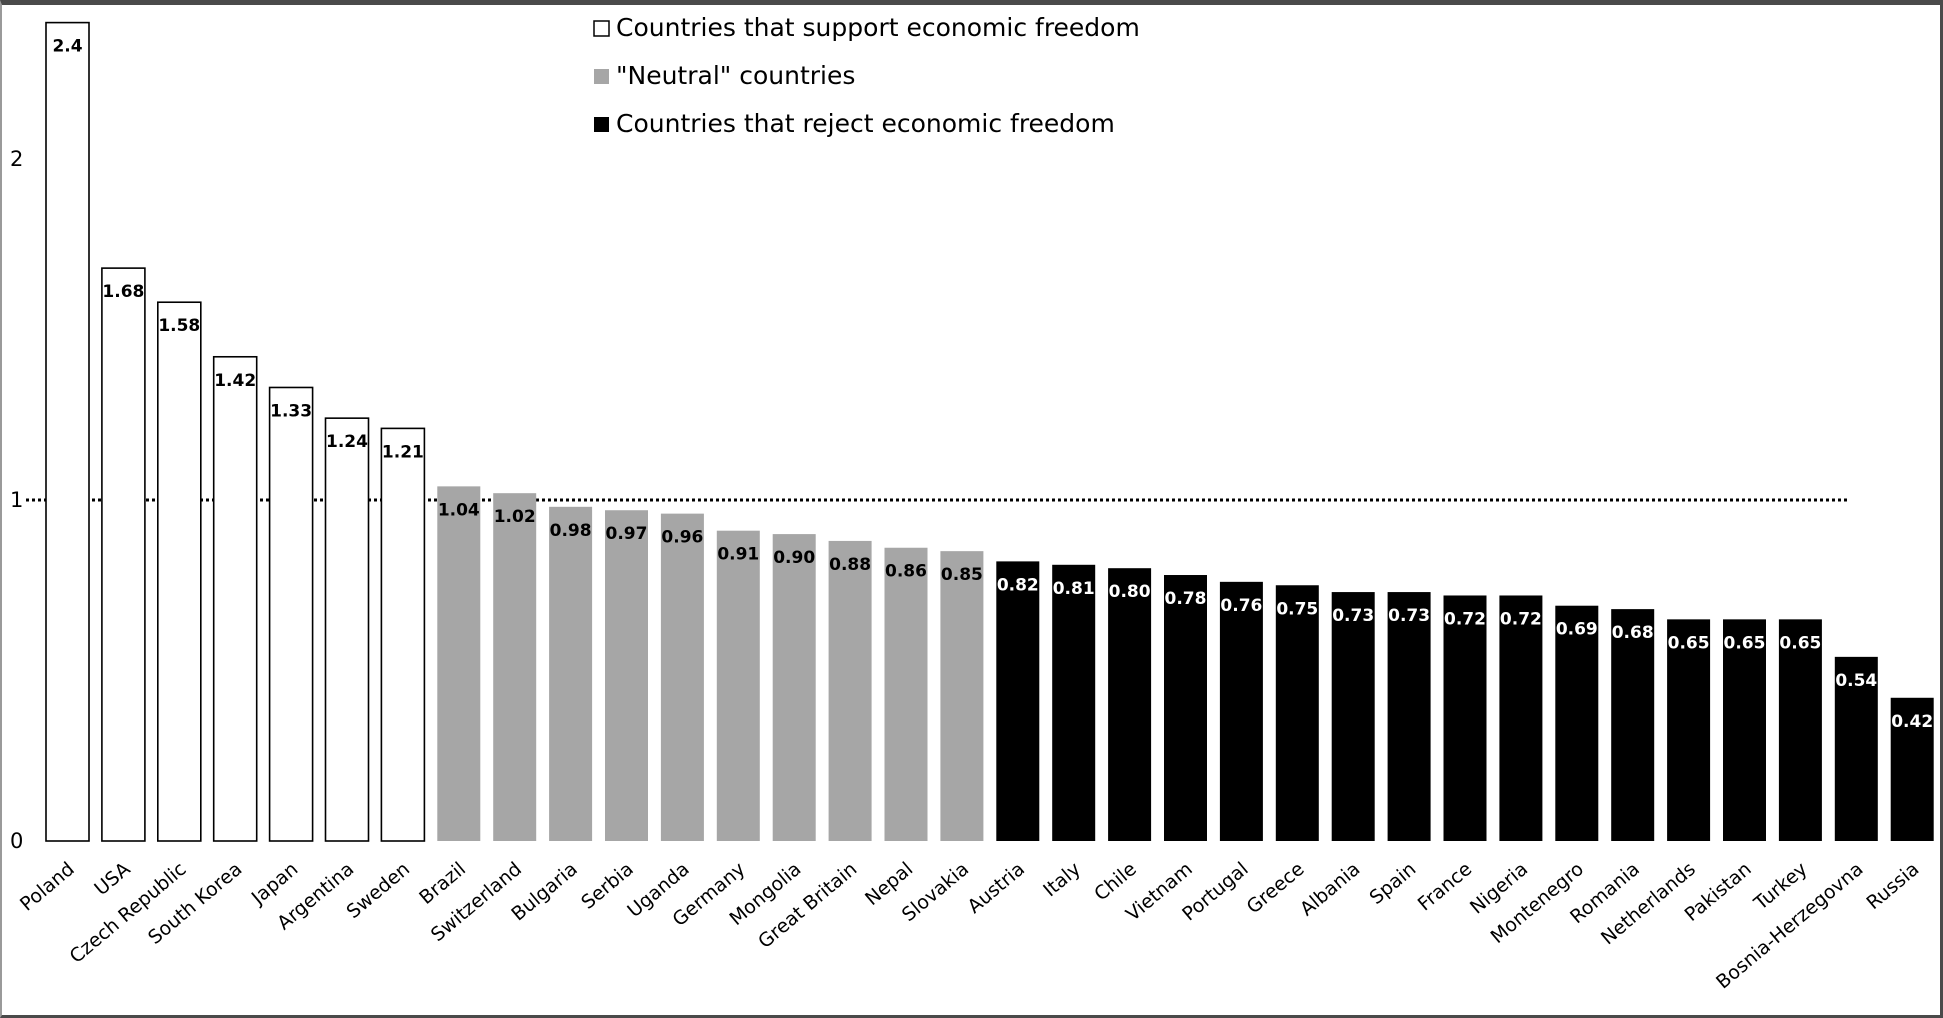 The image size is (1943, 1018). Describe the element at coordinates (571, 531) in the screenshot. I see `value-label-bulgaria: 0.98` at that location.